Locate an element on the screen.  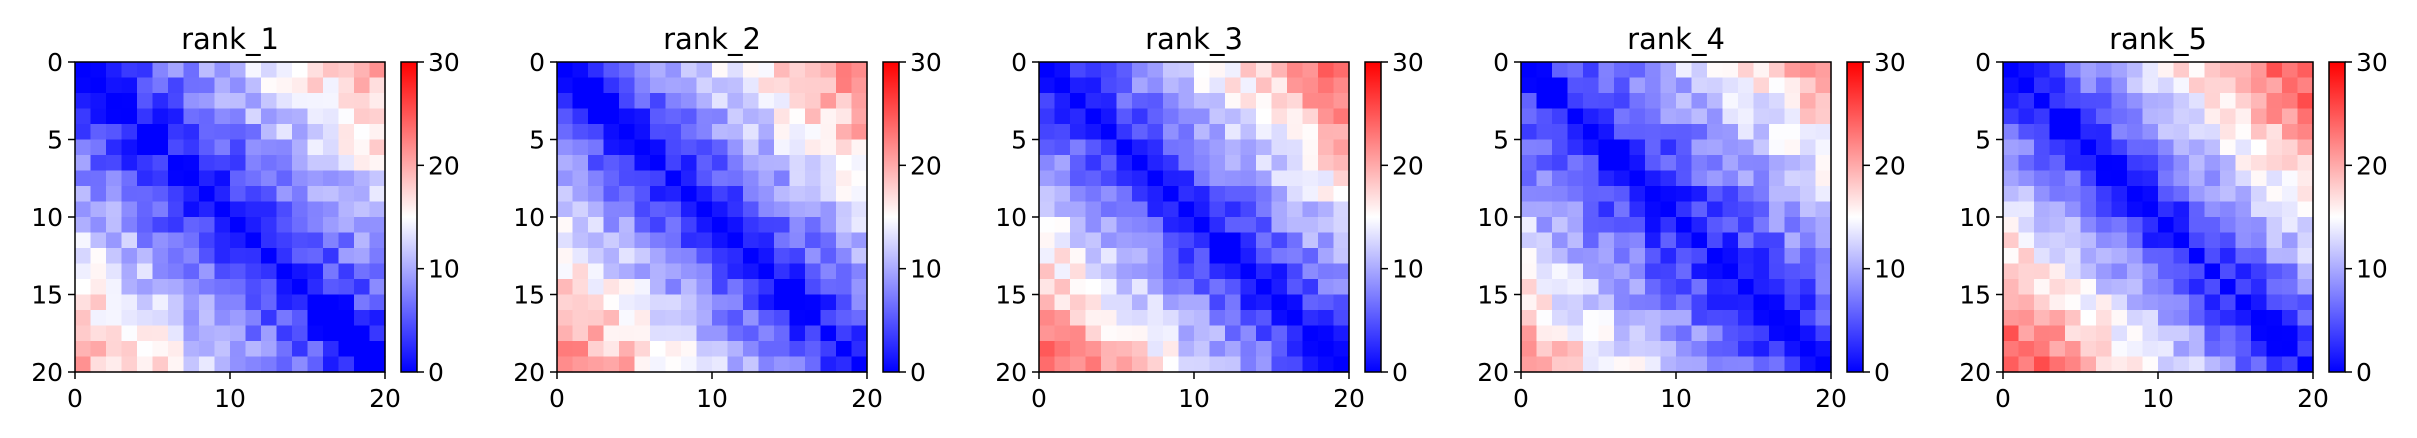
colorbar-tick-label: 10 is located at coordinates (2372, 269).